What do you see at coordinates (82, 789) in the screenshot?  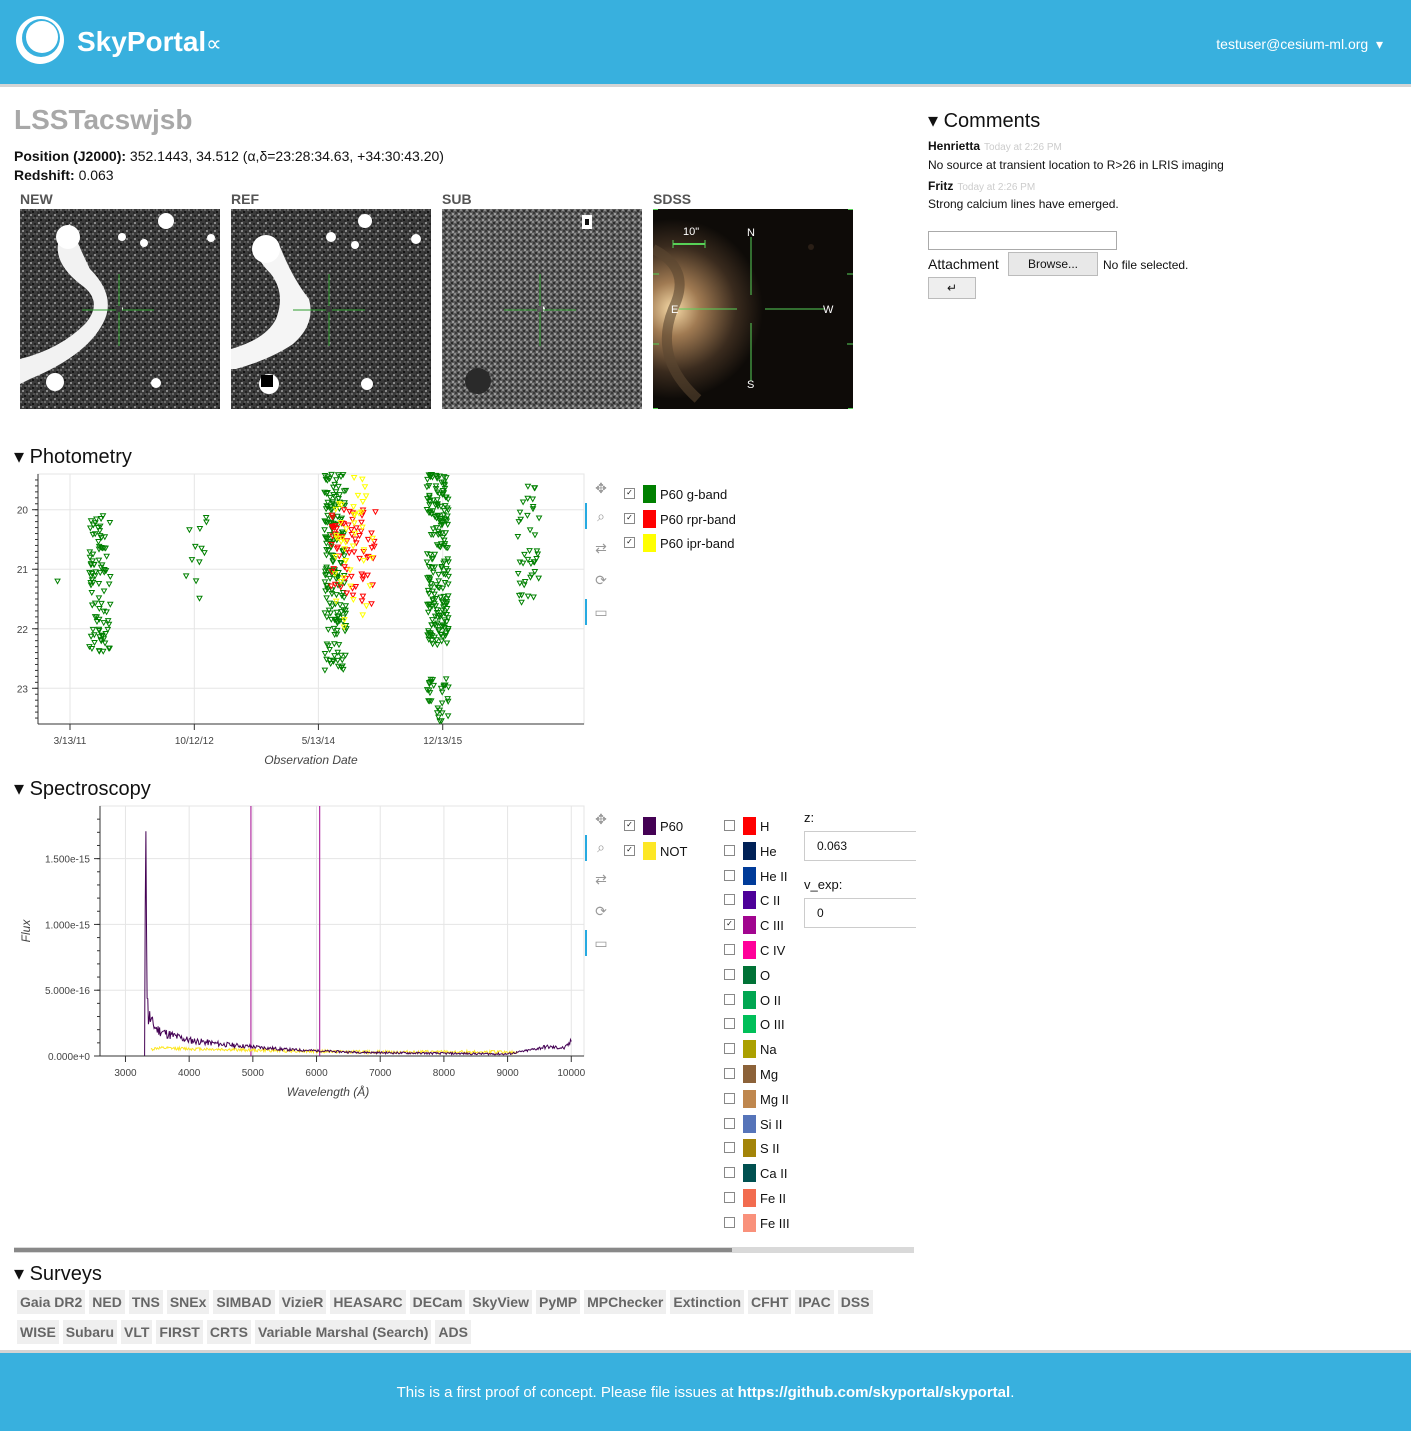 I see `spectroscopy-toggle: ▾ Spectroscopy` at bounding box center [82, 789].